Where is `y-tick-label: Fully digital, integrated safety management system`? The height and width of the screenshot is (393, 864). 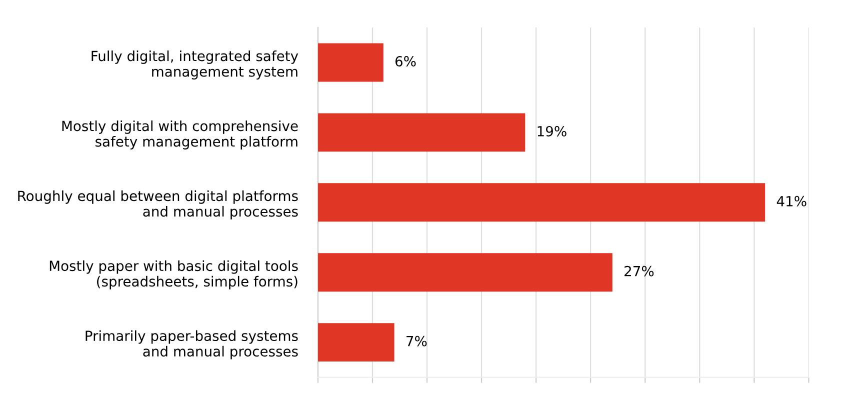 y-tick-label: Fully digital, integrated safety management system is located at coordinates (195, 65).